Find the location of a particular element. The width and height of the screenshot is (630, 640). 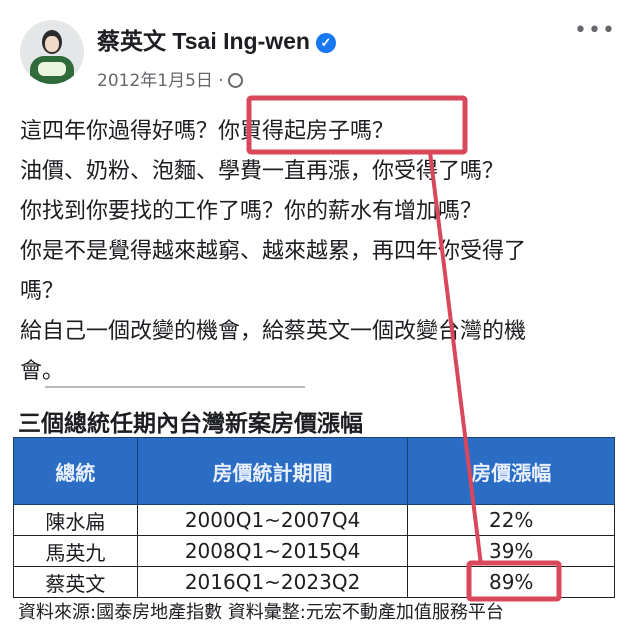

header-period: 房價統計期間 is located at coordinates (272, 471).